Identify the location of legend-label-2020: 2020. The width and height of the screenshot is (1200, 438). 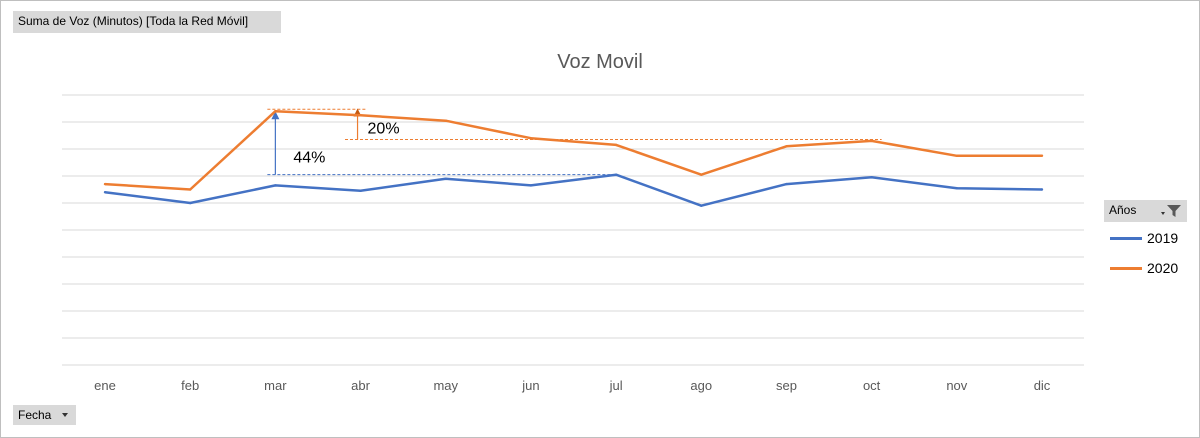
(1163, 268).